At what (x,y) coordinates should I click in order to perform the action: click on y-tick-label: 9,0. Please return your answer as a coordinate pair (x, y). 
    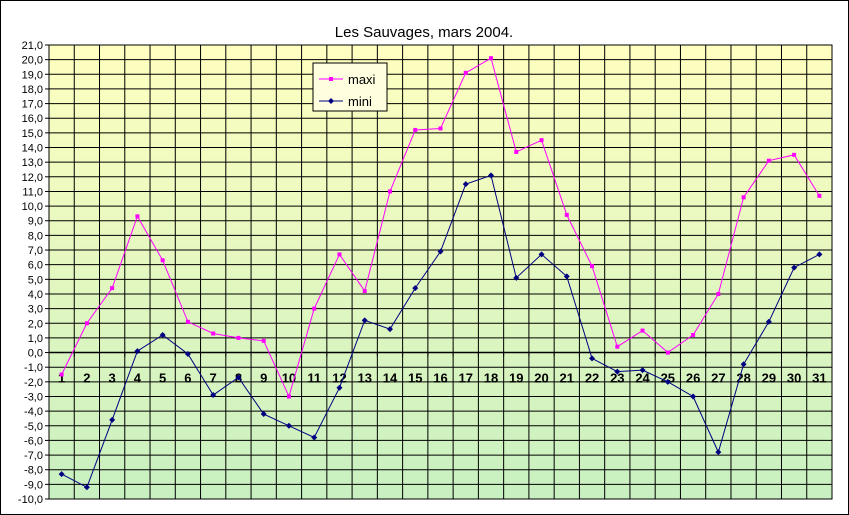
    Looking at the image, I should click on (35, 222).